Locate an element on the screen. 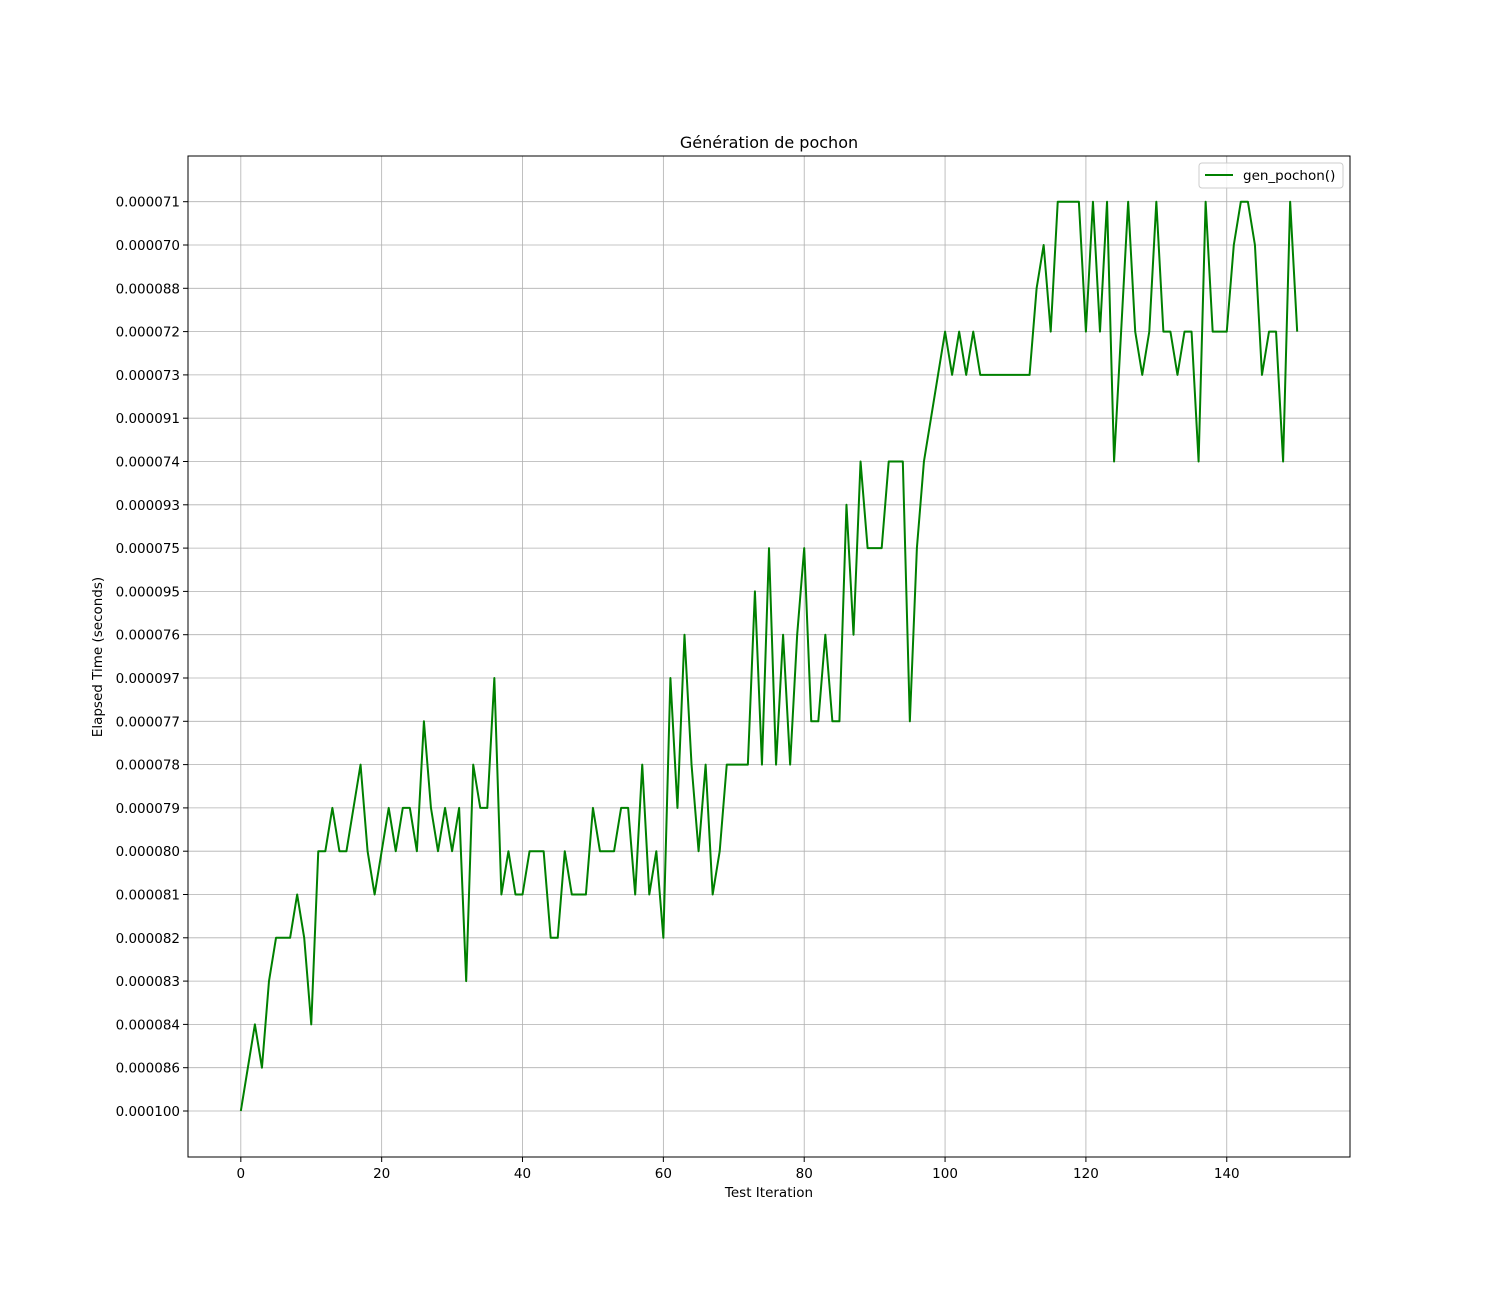  x-tick-label: 40 is located at coordinates (522, 1174).